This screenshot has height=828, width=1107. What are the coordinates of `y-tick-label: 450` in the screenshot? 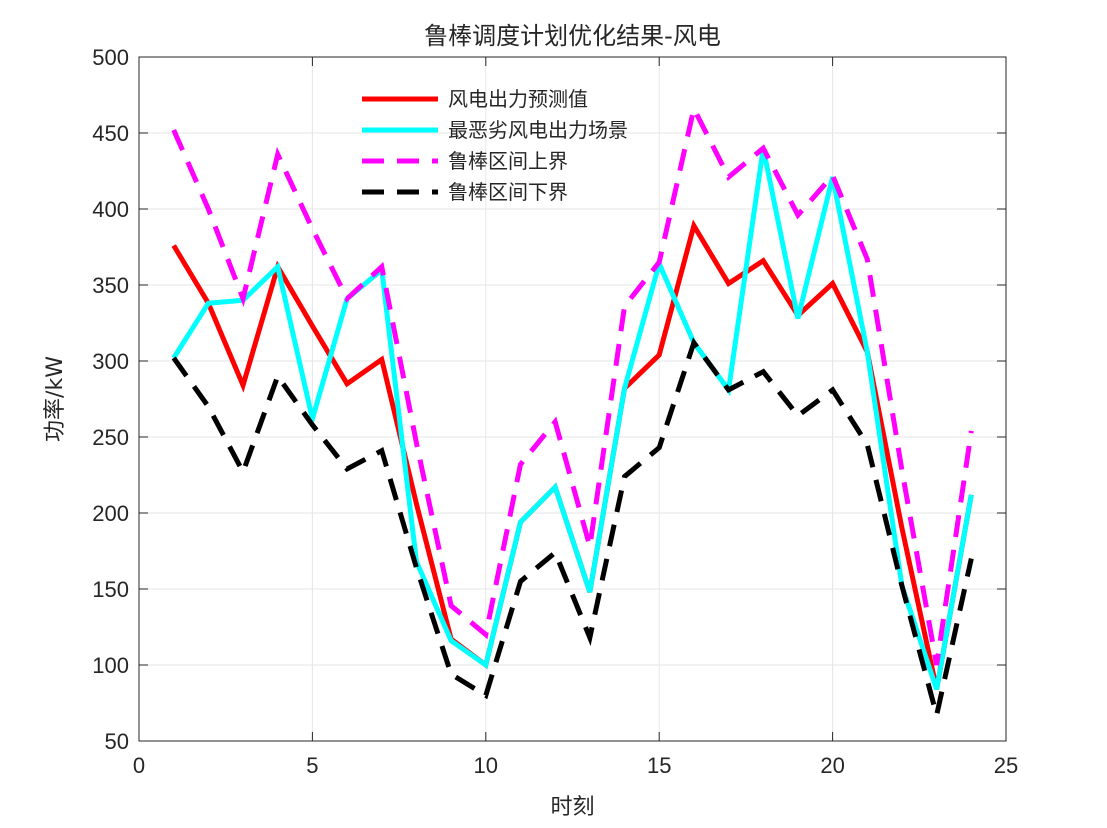 It's located at (110, 133).